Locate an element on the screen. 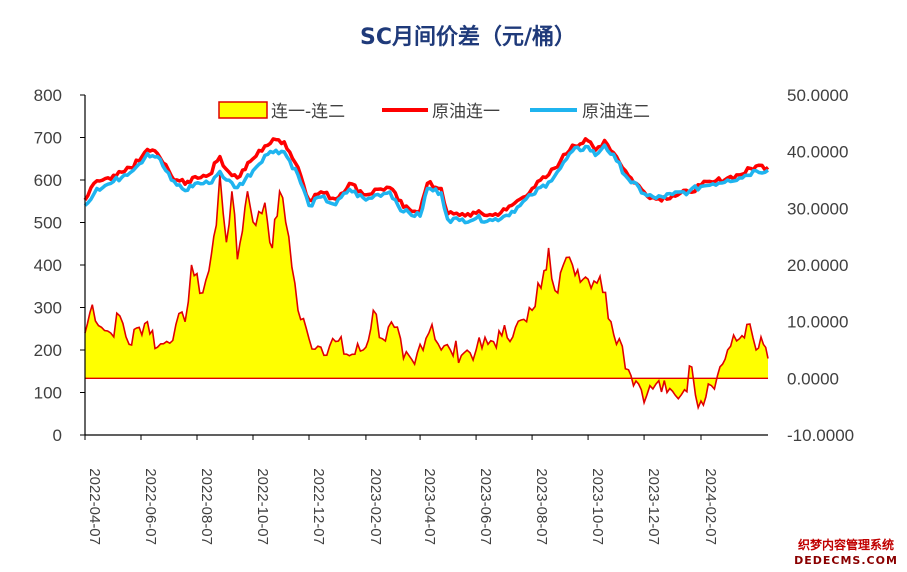  y-tick-label-left: 800 is located at coordinates (48, 95).